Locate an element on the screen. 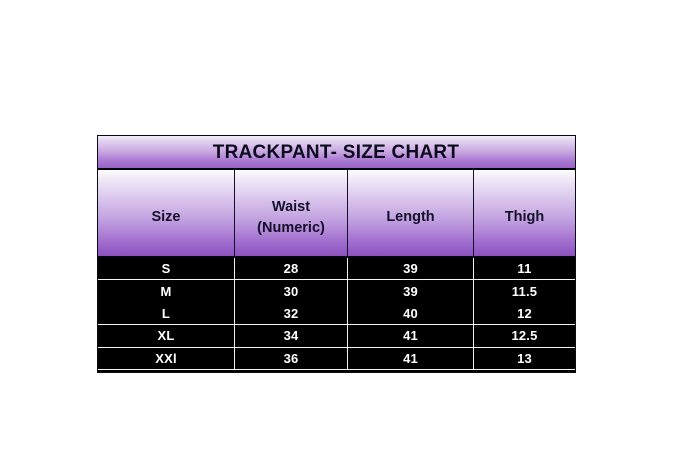  column-header-length-label: Length is located at coordinates (410, 217).